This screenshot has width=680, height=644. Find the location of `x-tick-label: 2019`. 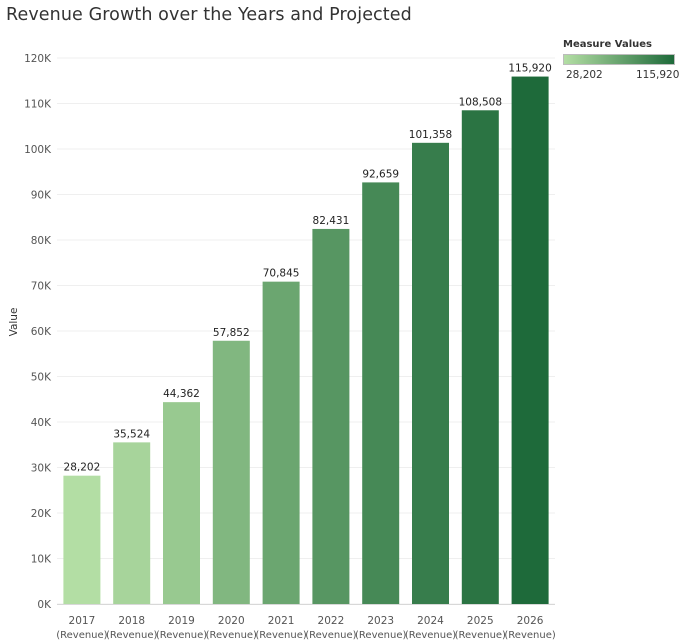

x-tick-label: 2019 is located at coordinates (181, 621).